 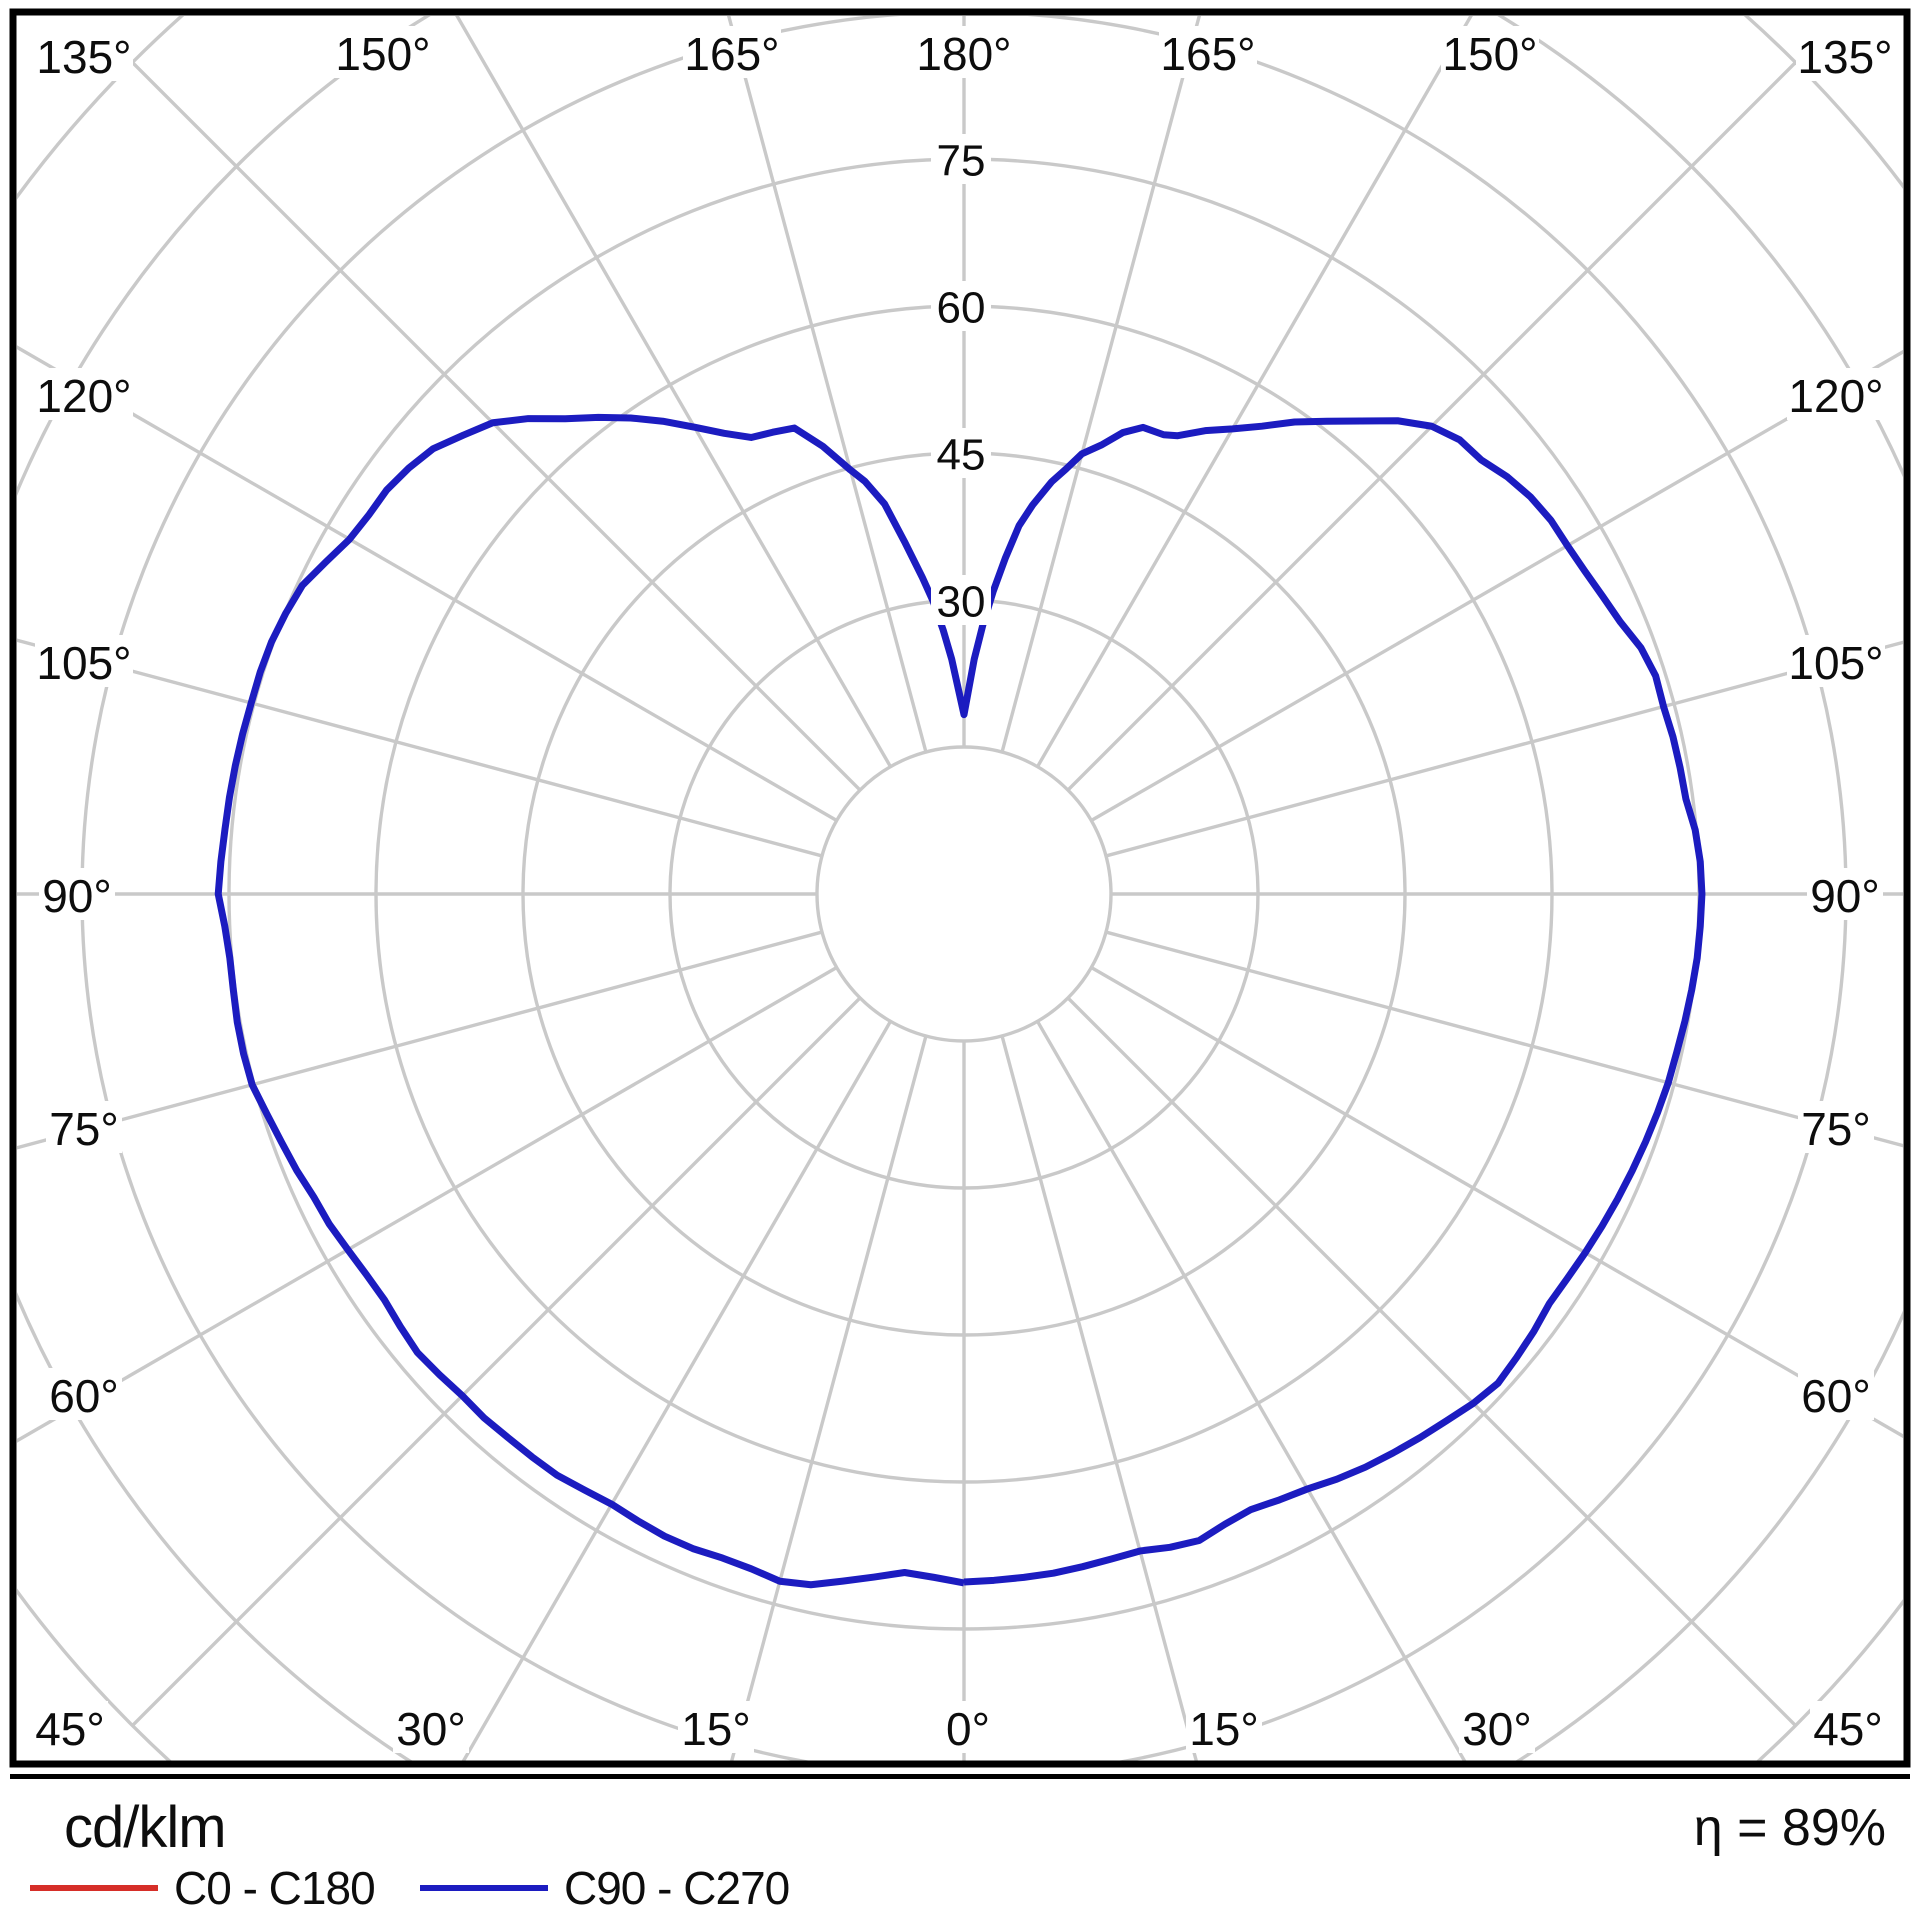 I want to click on angle-label-30R: 30°, so click(x=1497, y=1729).